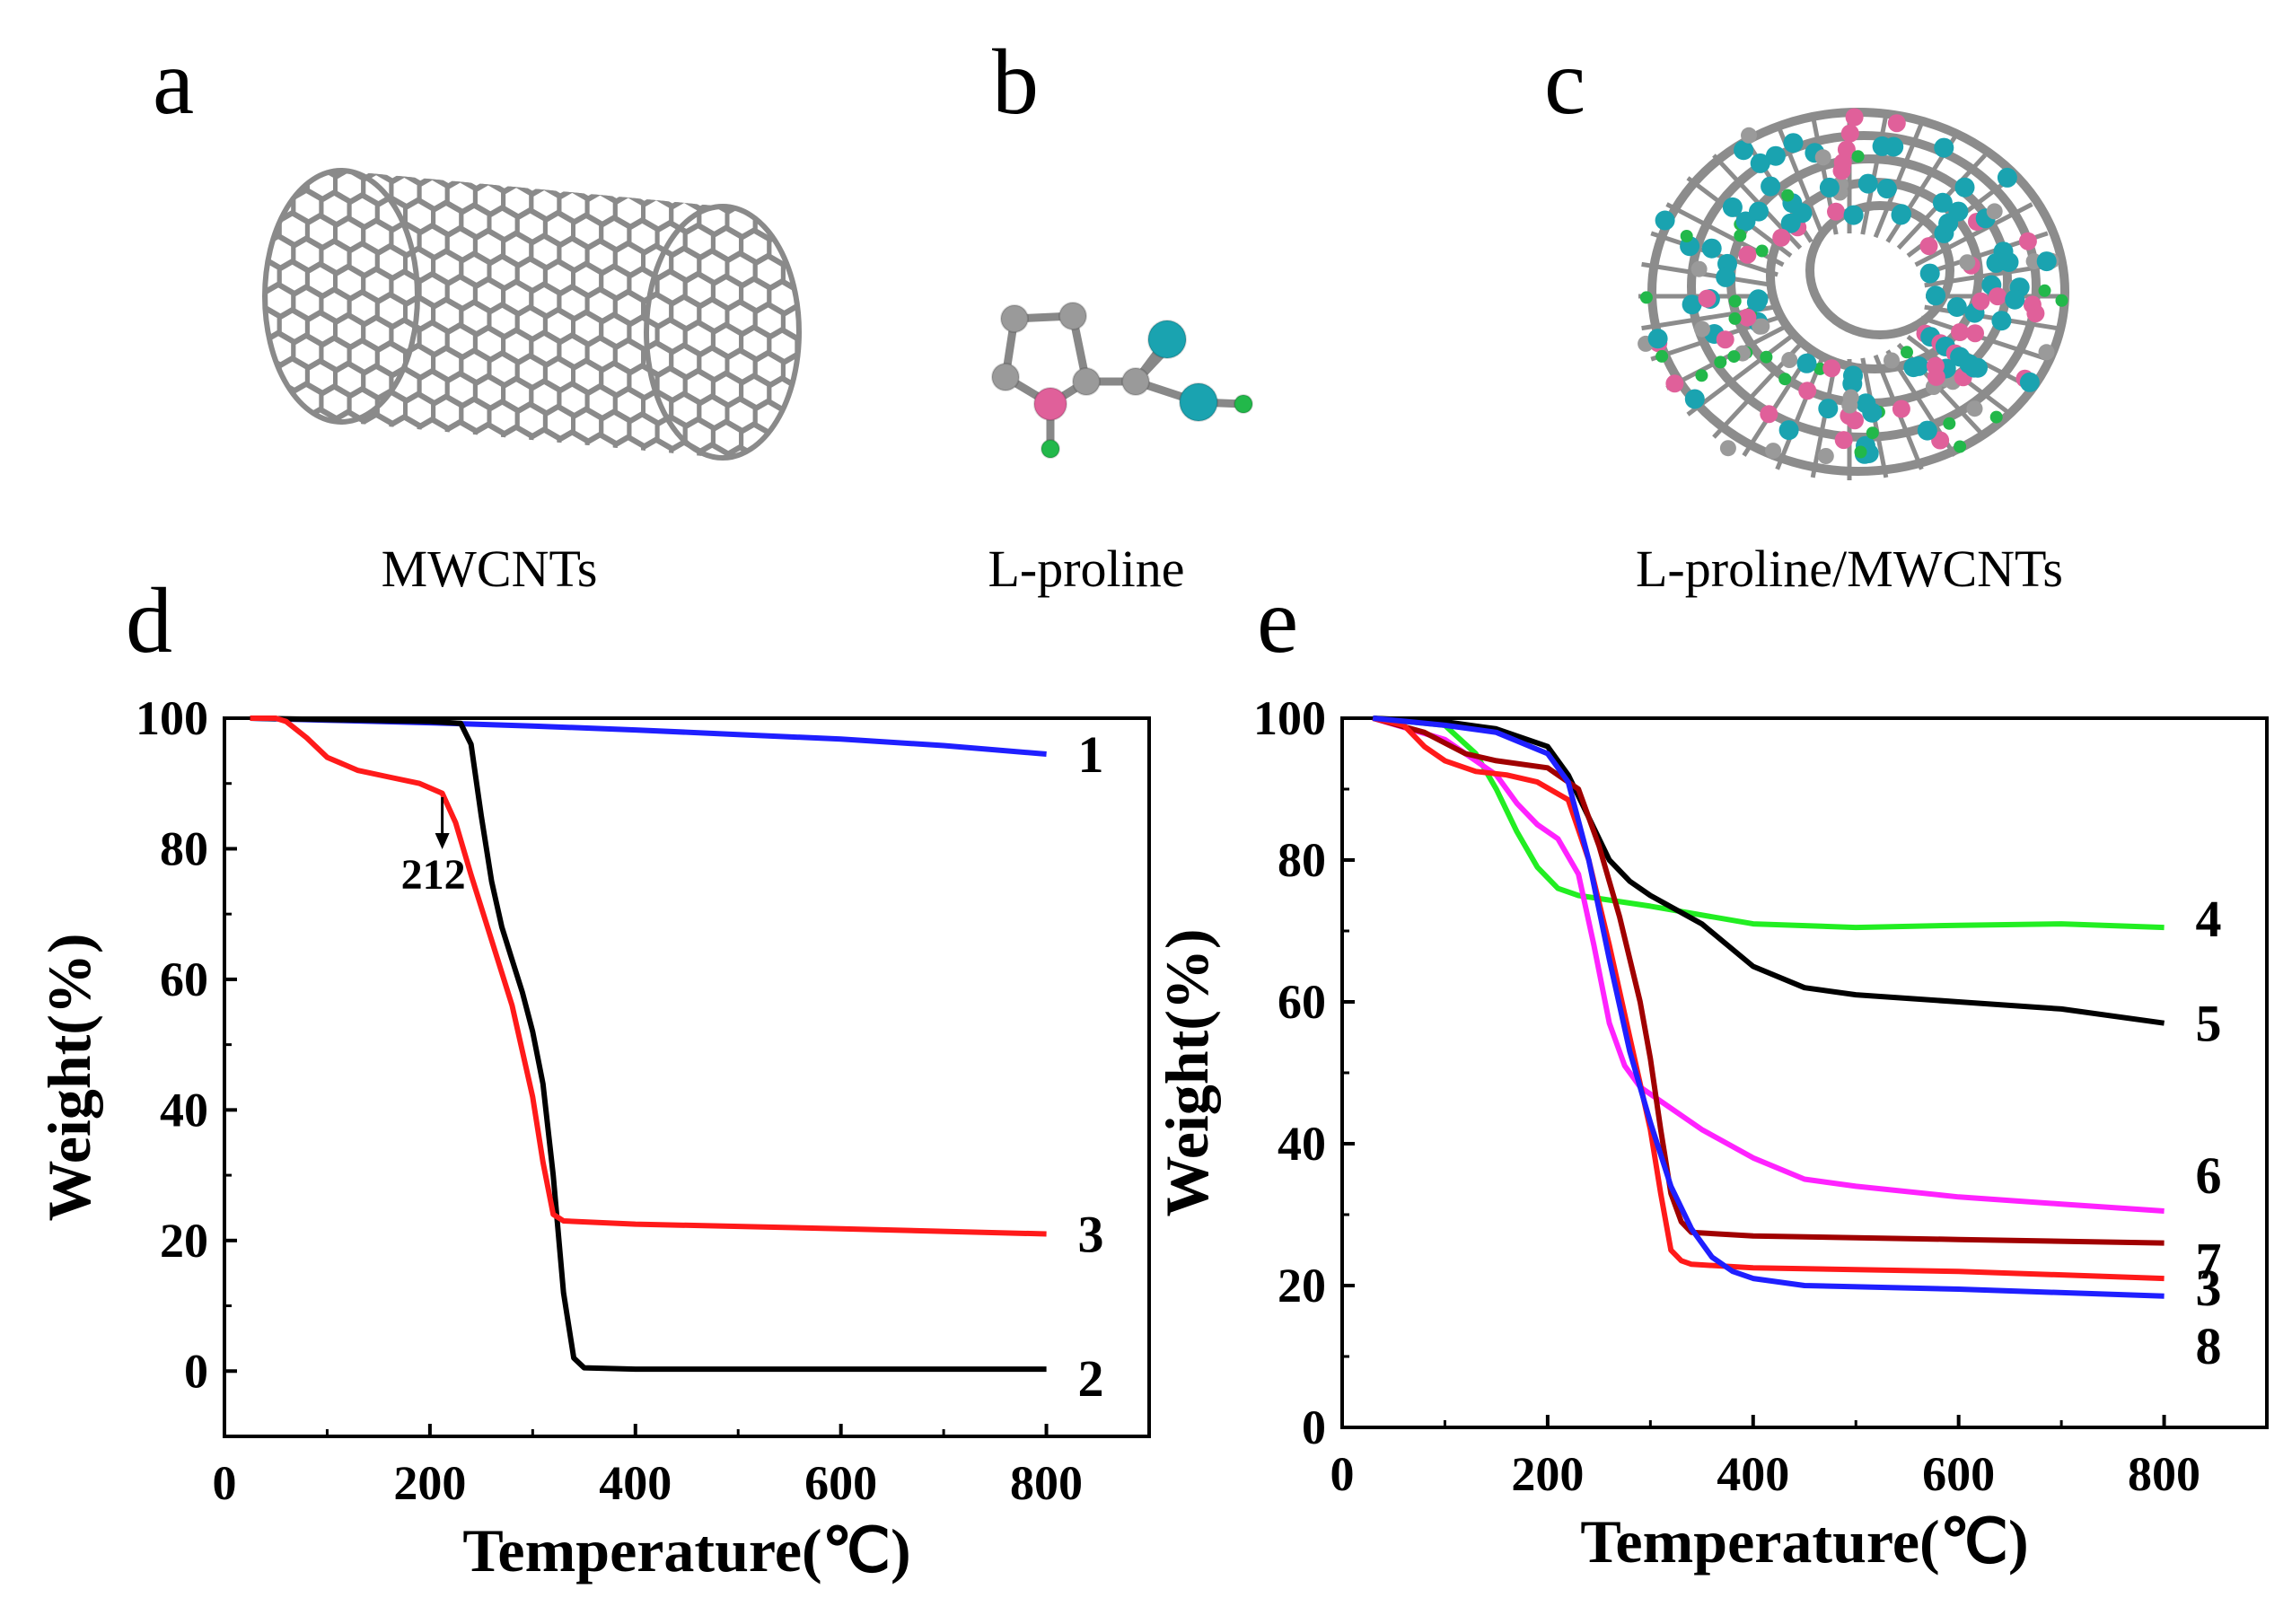 The image size is (2292, 1624). What do you see at coordinates (184, 1241) in the screenshot?
I see `y-tick-label: 20` at bounding box center [184, 1241].